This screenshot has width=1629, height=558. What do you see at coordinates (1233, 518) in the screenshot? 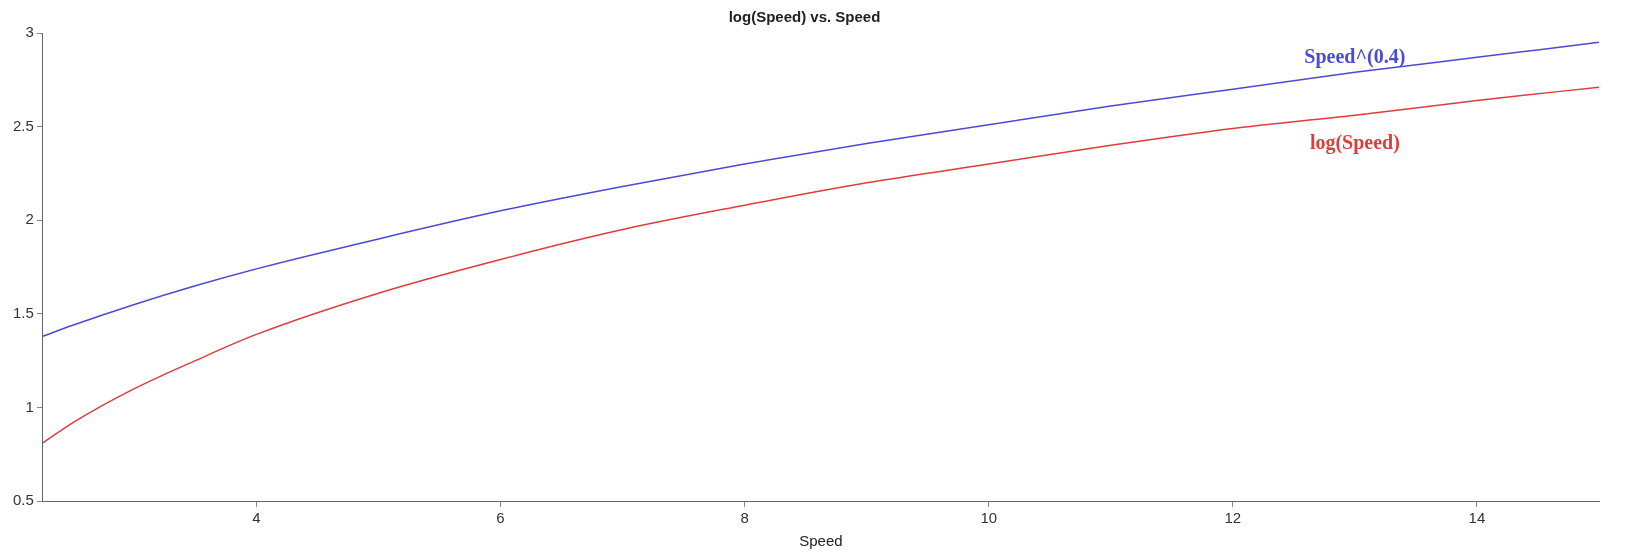
I see `x-tick-label: 12` at bounding box center [1233, 518].